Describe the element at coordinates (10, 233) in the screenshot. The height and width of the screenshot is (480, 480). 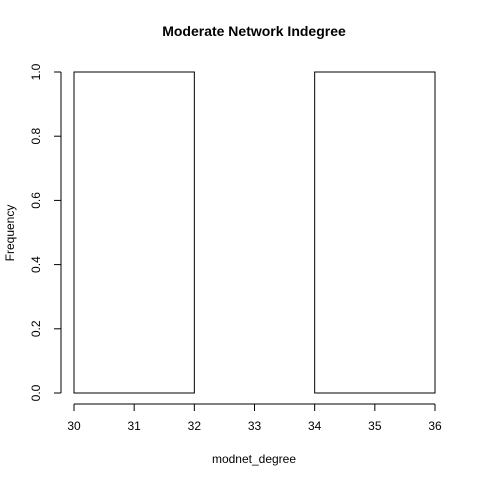
I see `y-axis-label: Frequency` at that location.